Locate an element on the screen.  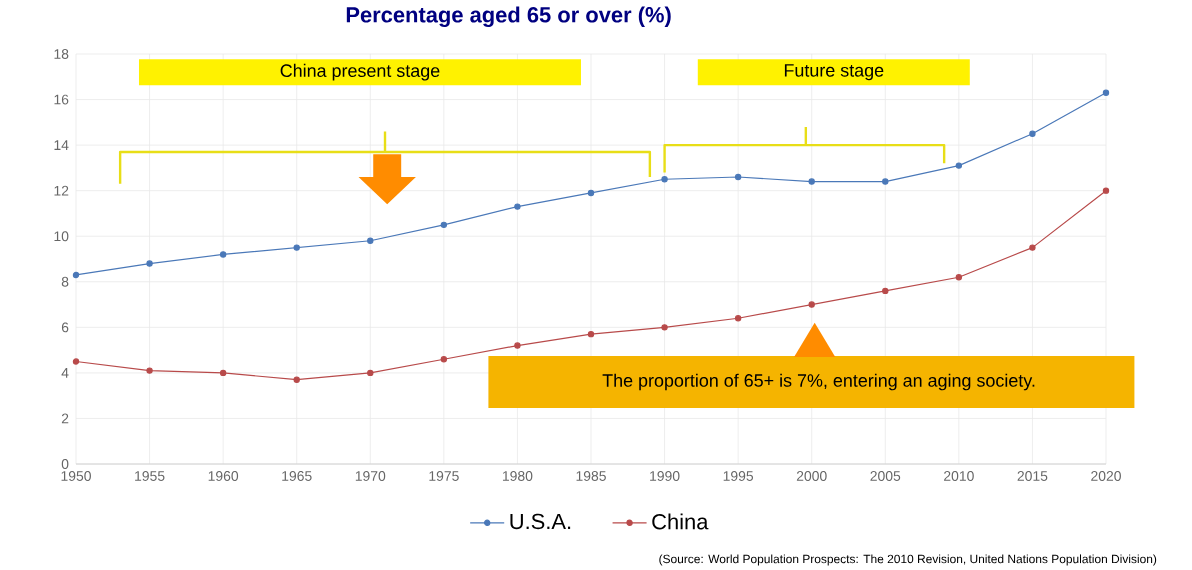
chart-title: Percentage aged 65 or over (%) is located at coordinates (508, 17).